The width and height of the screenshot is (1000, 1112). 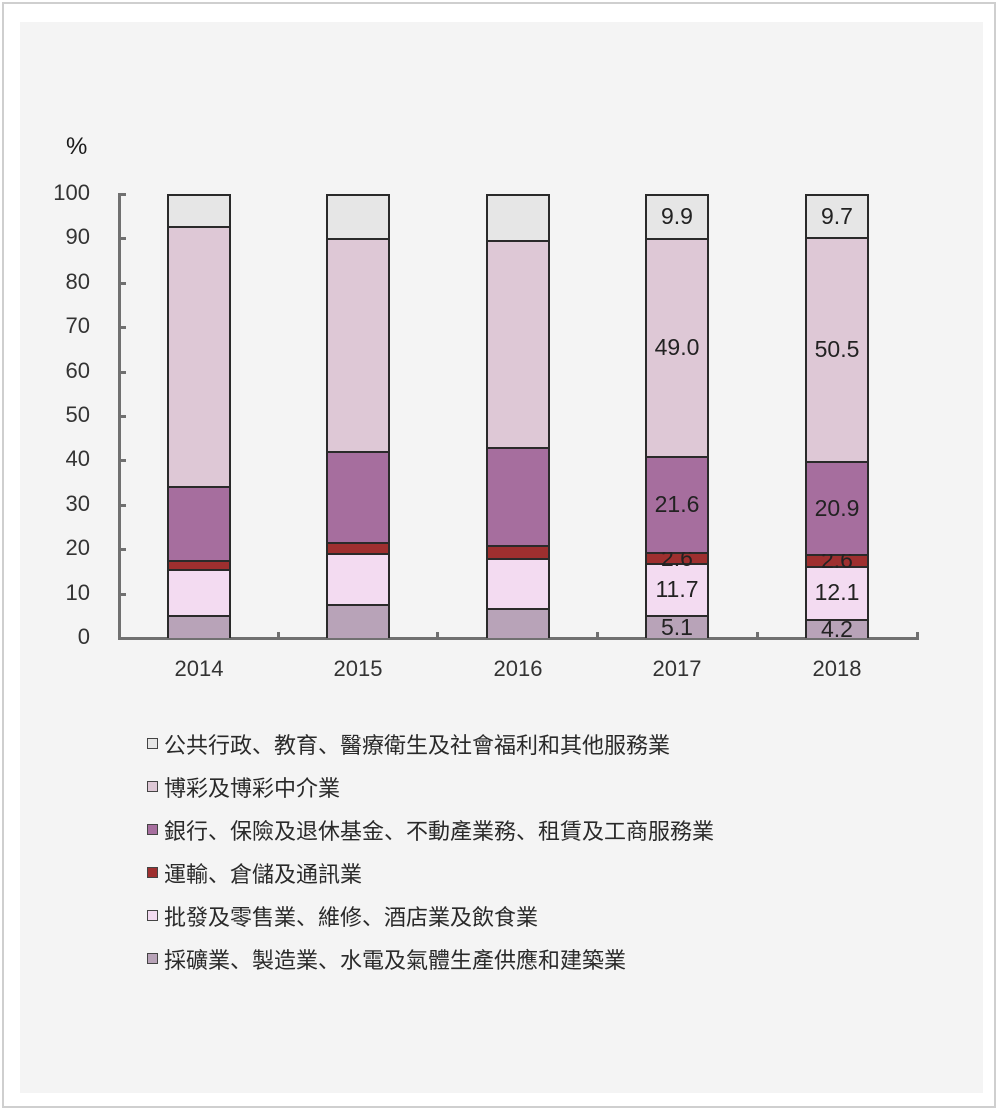 I want to click on segment-value-label: 4.2, so click(x=837, y=628).